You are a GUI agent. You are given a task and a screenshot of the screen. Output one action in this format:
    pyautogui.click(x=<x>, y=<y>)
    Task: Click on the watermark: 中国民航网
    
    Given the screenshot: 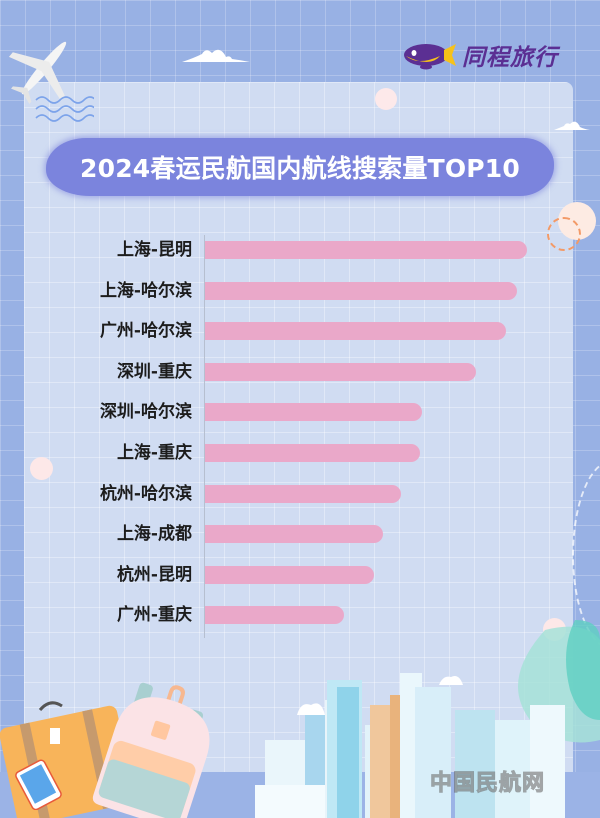 What is the action you would take?
    pyautogui.click(x=487, y=784)
    